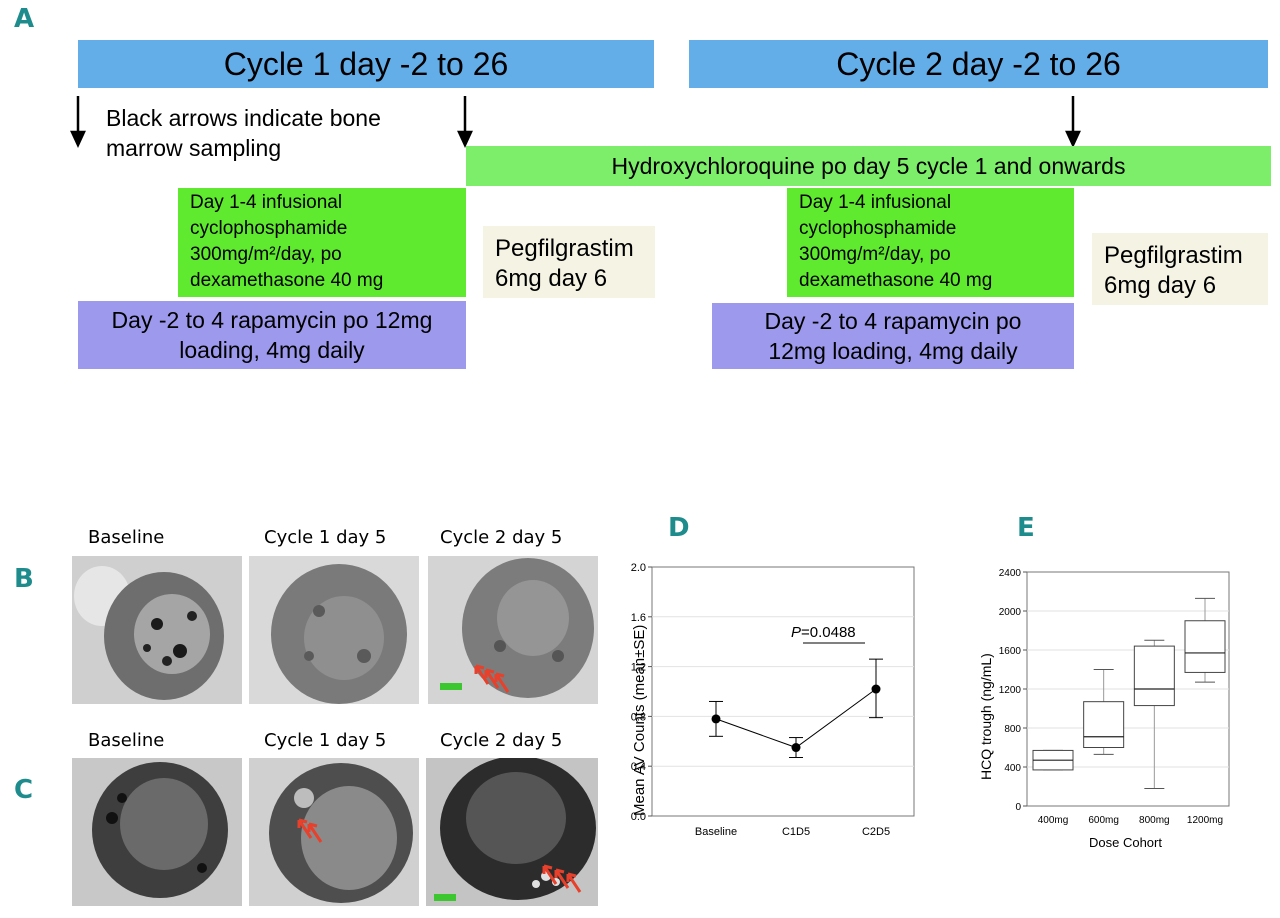 The image size is (1280, 918). Describe the element at coordinates (1010, 651) in the screenshot. I see `y-tick-label: 1600` at that location.